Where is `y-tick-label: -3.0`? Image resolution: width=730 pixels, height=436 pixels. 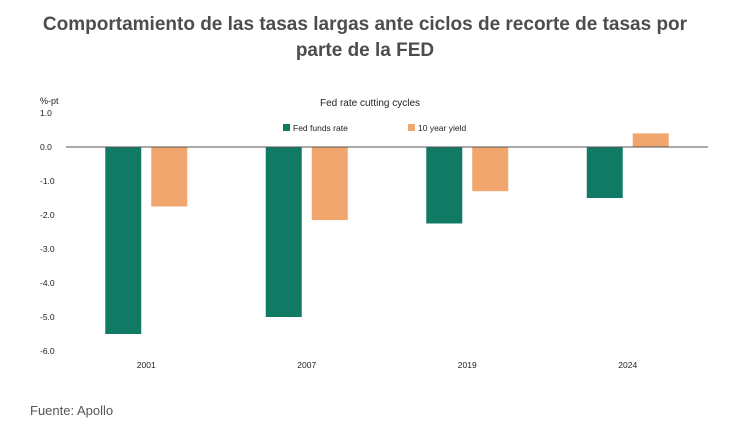 y-tick-label: -3.0 is located at coordinates (47, 249).